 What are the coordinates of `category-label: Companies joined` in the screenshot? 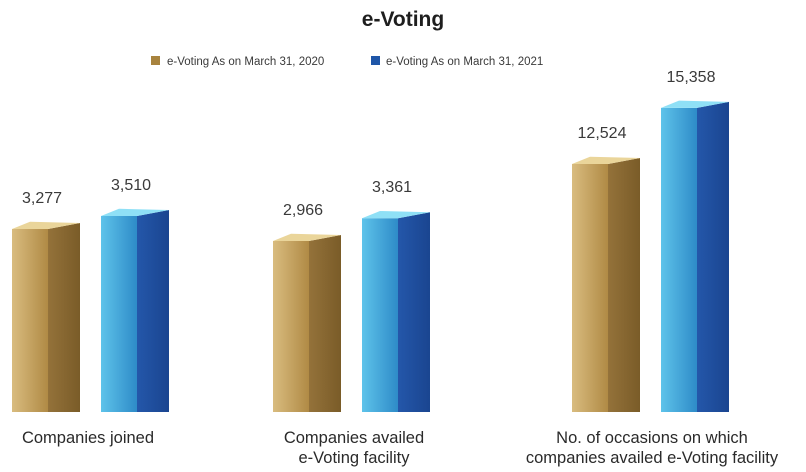 It's located at (88, 438).